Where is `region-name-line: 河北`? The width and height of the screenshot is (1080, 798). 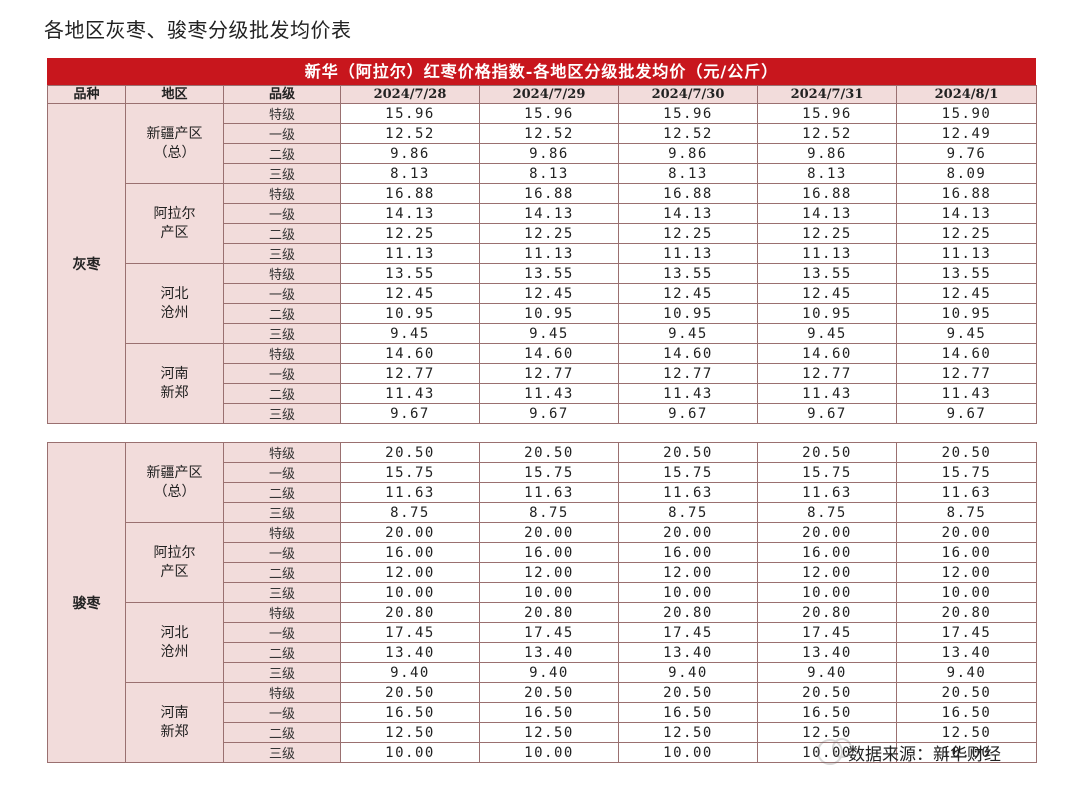
region-name-line: 河北 is located at coordinates (174, 293).